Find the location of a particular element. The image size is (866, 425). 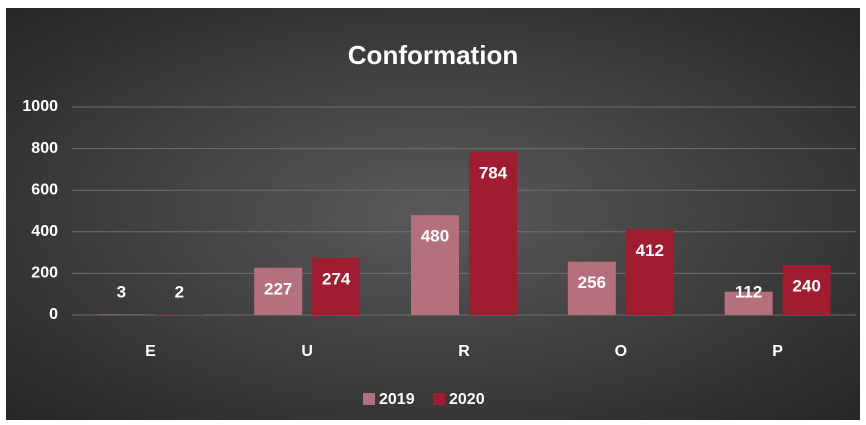

value-label: 480 is located at coordinates (435, 236).